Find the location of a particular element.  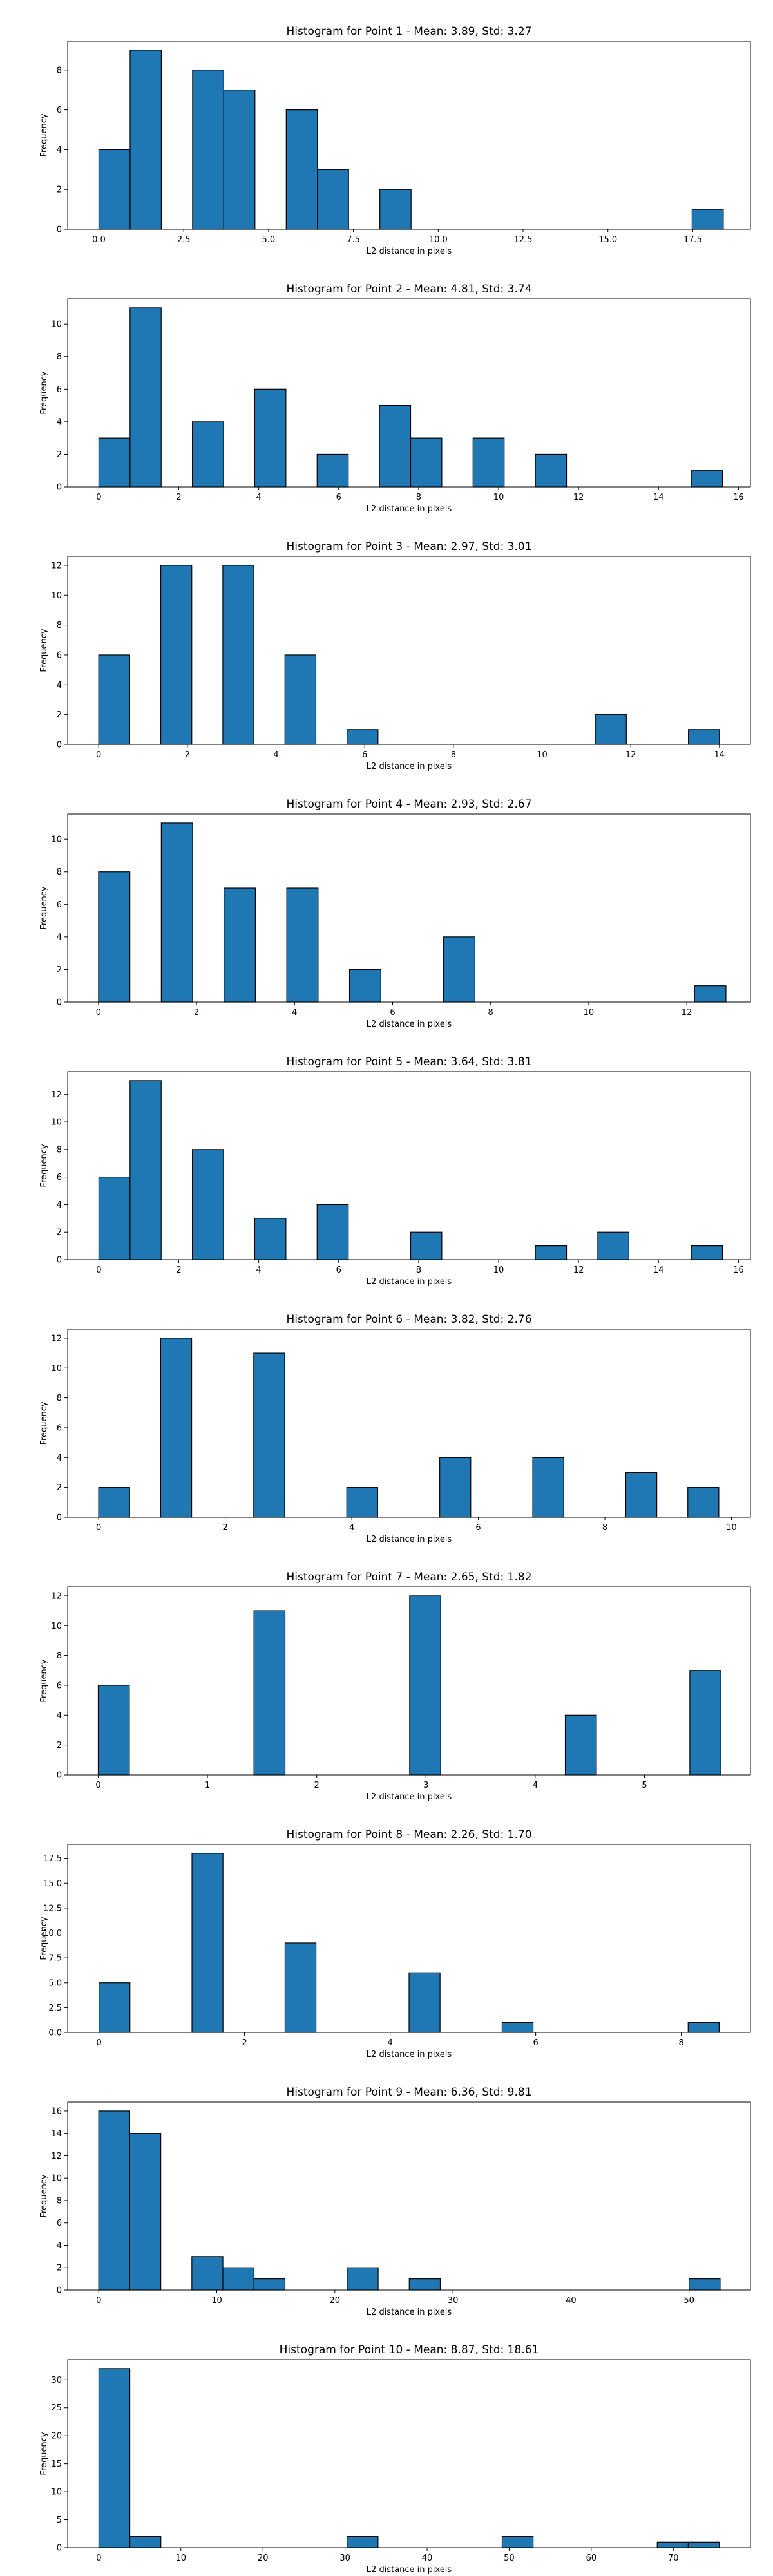

y-tick-label: 20 is located at coordinates (56, 2436).